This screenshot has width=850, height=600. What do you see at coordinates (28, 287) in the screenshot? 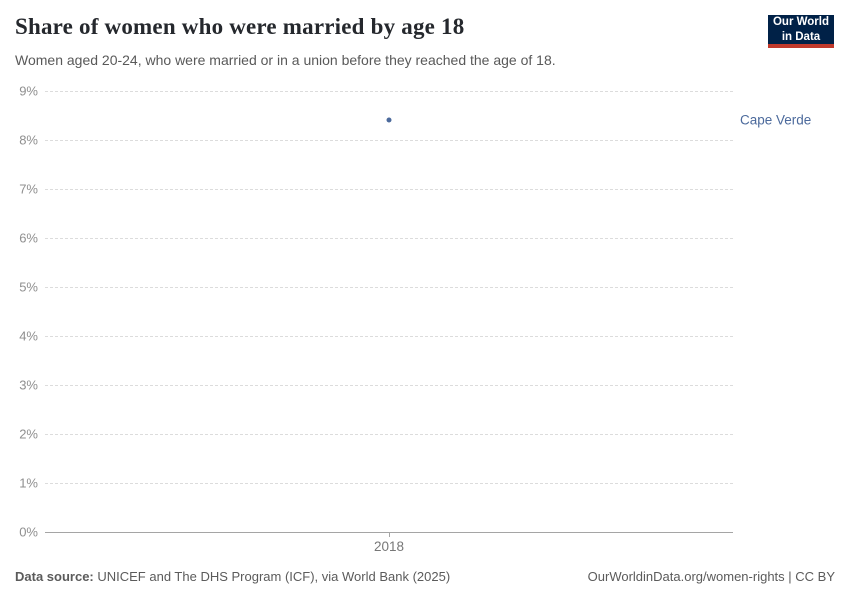
I see `y-tick-label: 5%` at bounding box center [28, 287].